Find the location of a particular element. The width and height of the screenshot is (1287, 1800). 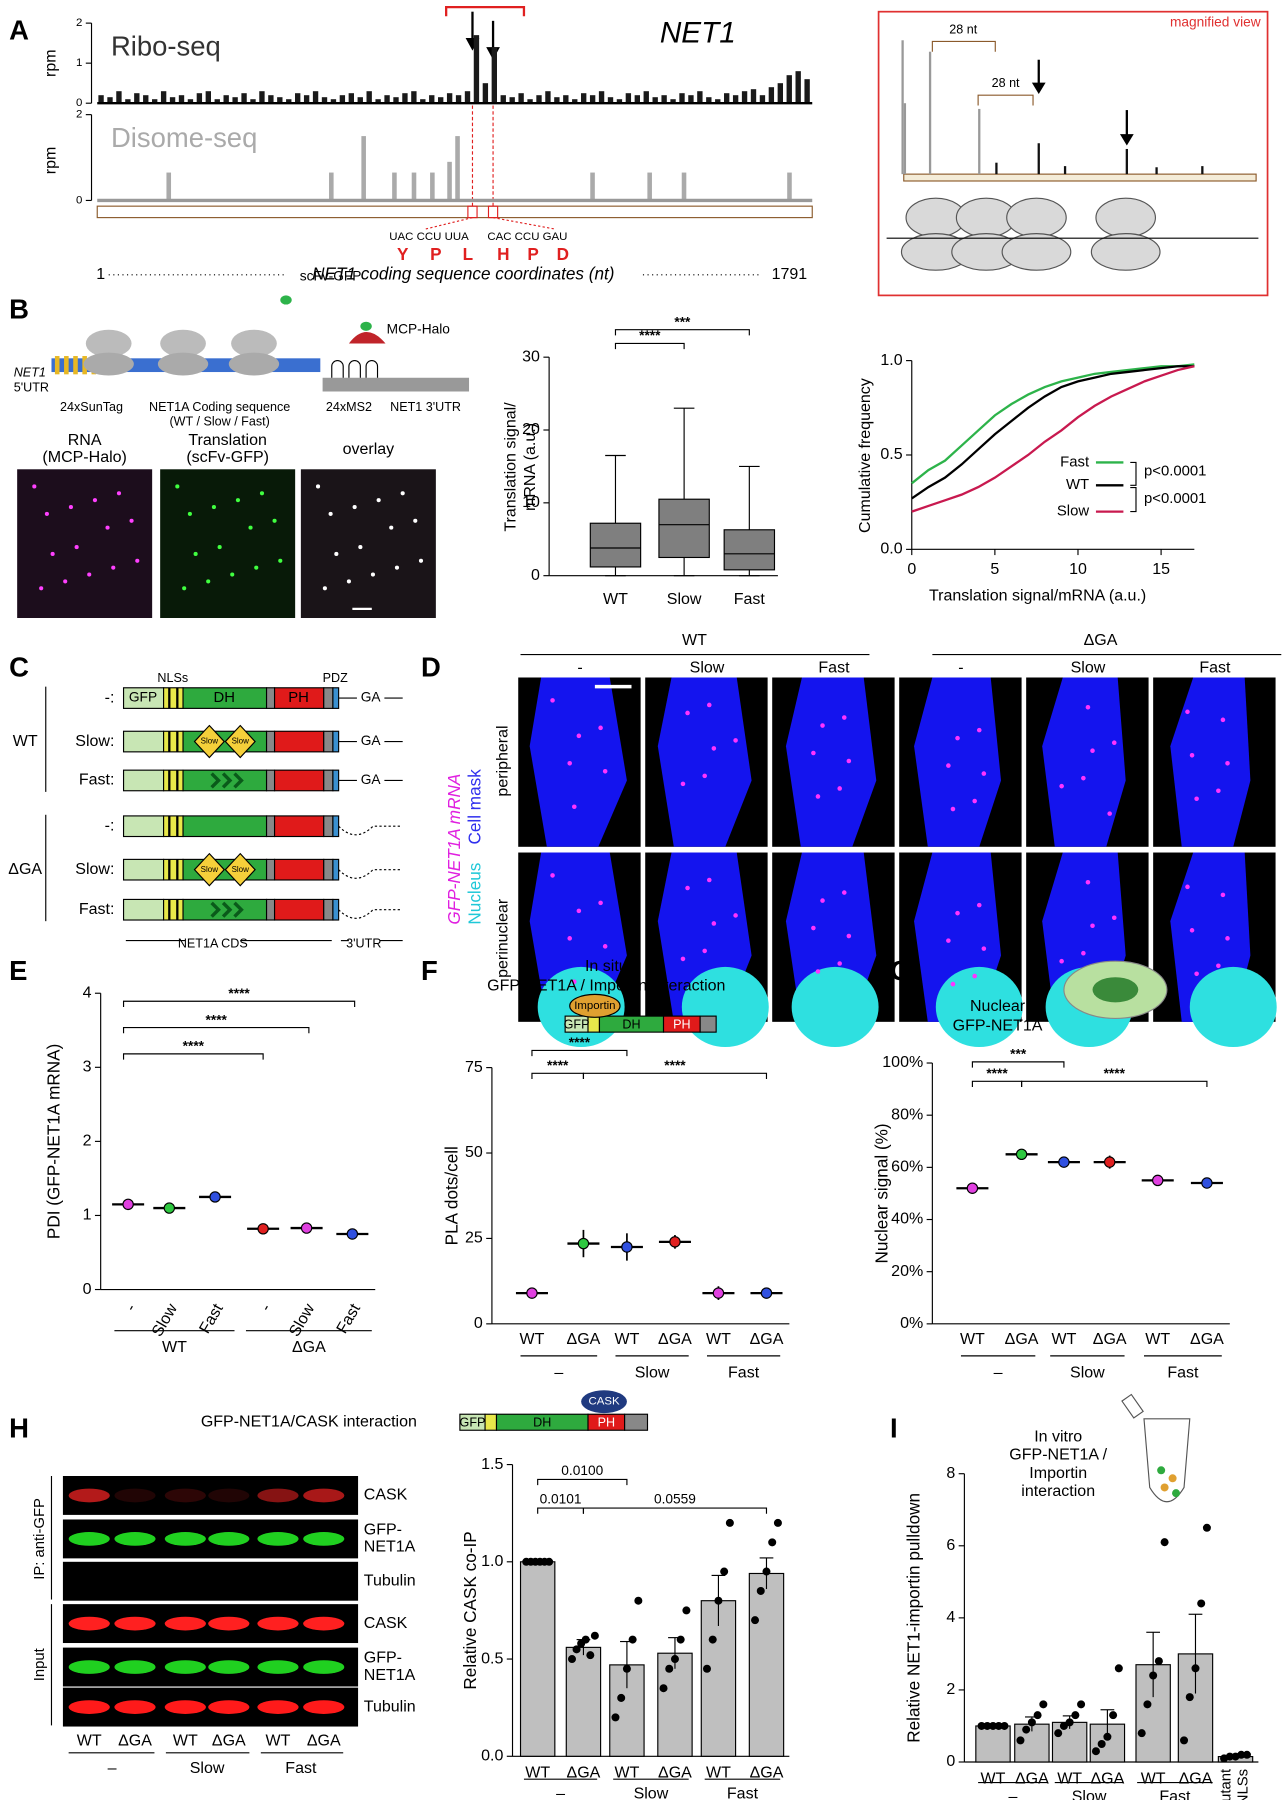

gfp is located at coordinates (143, 909).